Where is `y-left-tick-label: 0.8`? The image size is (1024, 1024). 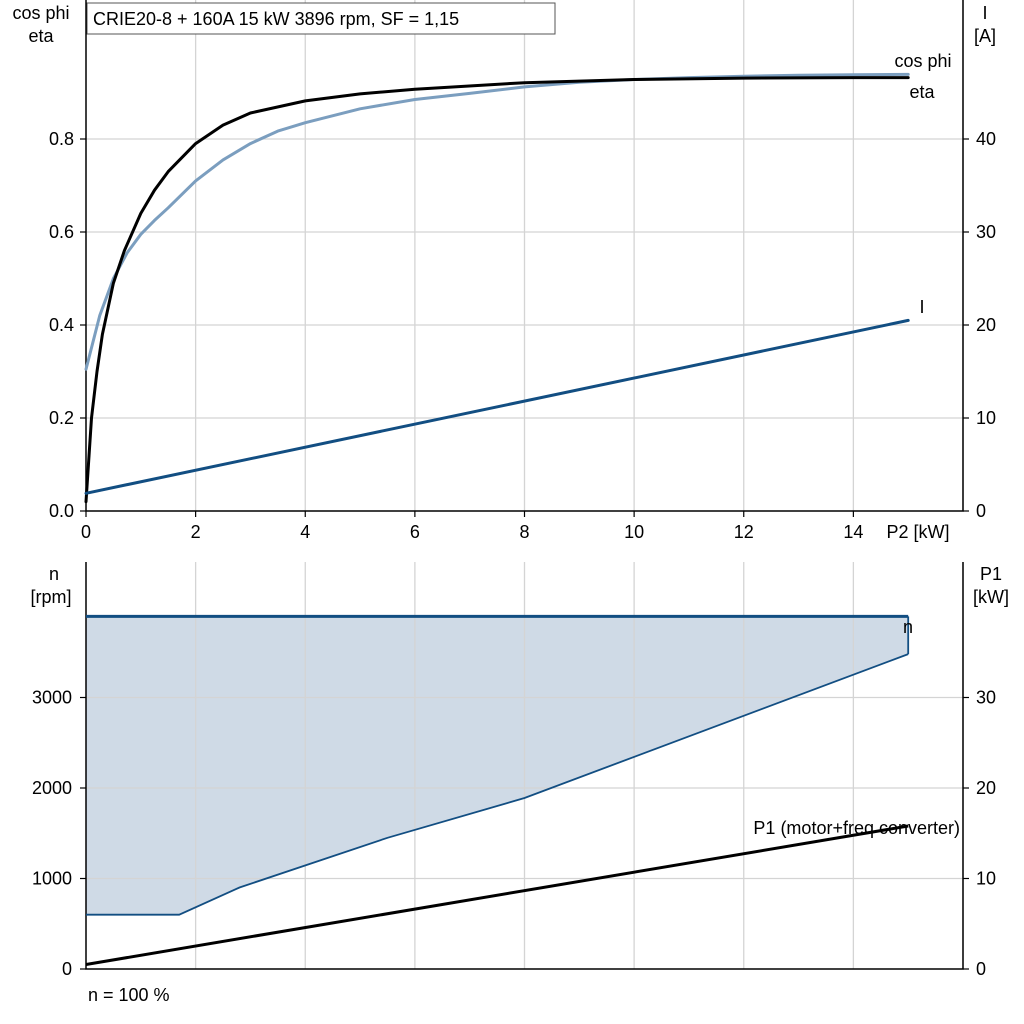 y-left-tick-label: 0.8 is located at coordinates (61, 139).